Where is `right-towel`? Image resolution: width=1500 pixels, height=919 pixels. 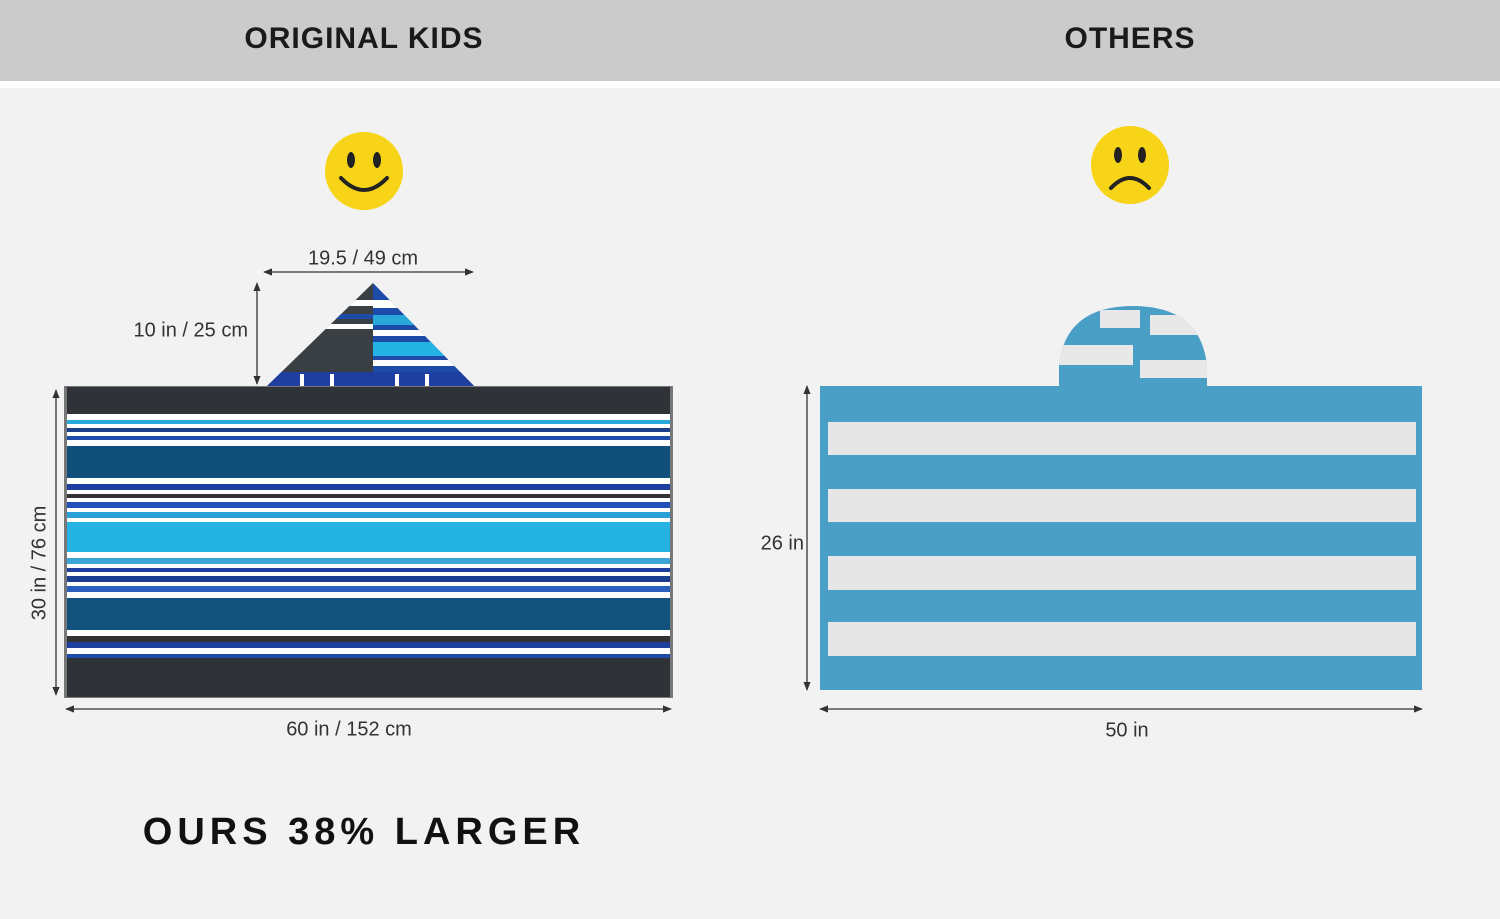 right-towel is located at coordinates (1121, 538).